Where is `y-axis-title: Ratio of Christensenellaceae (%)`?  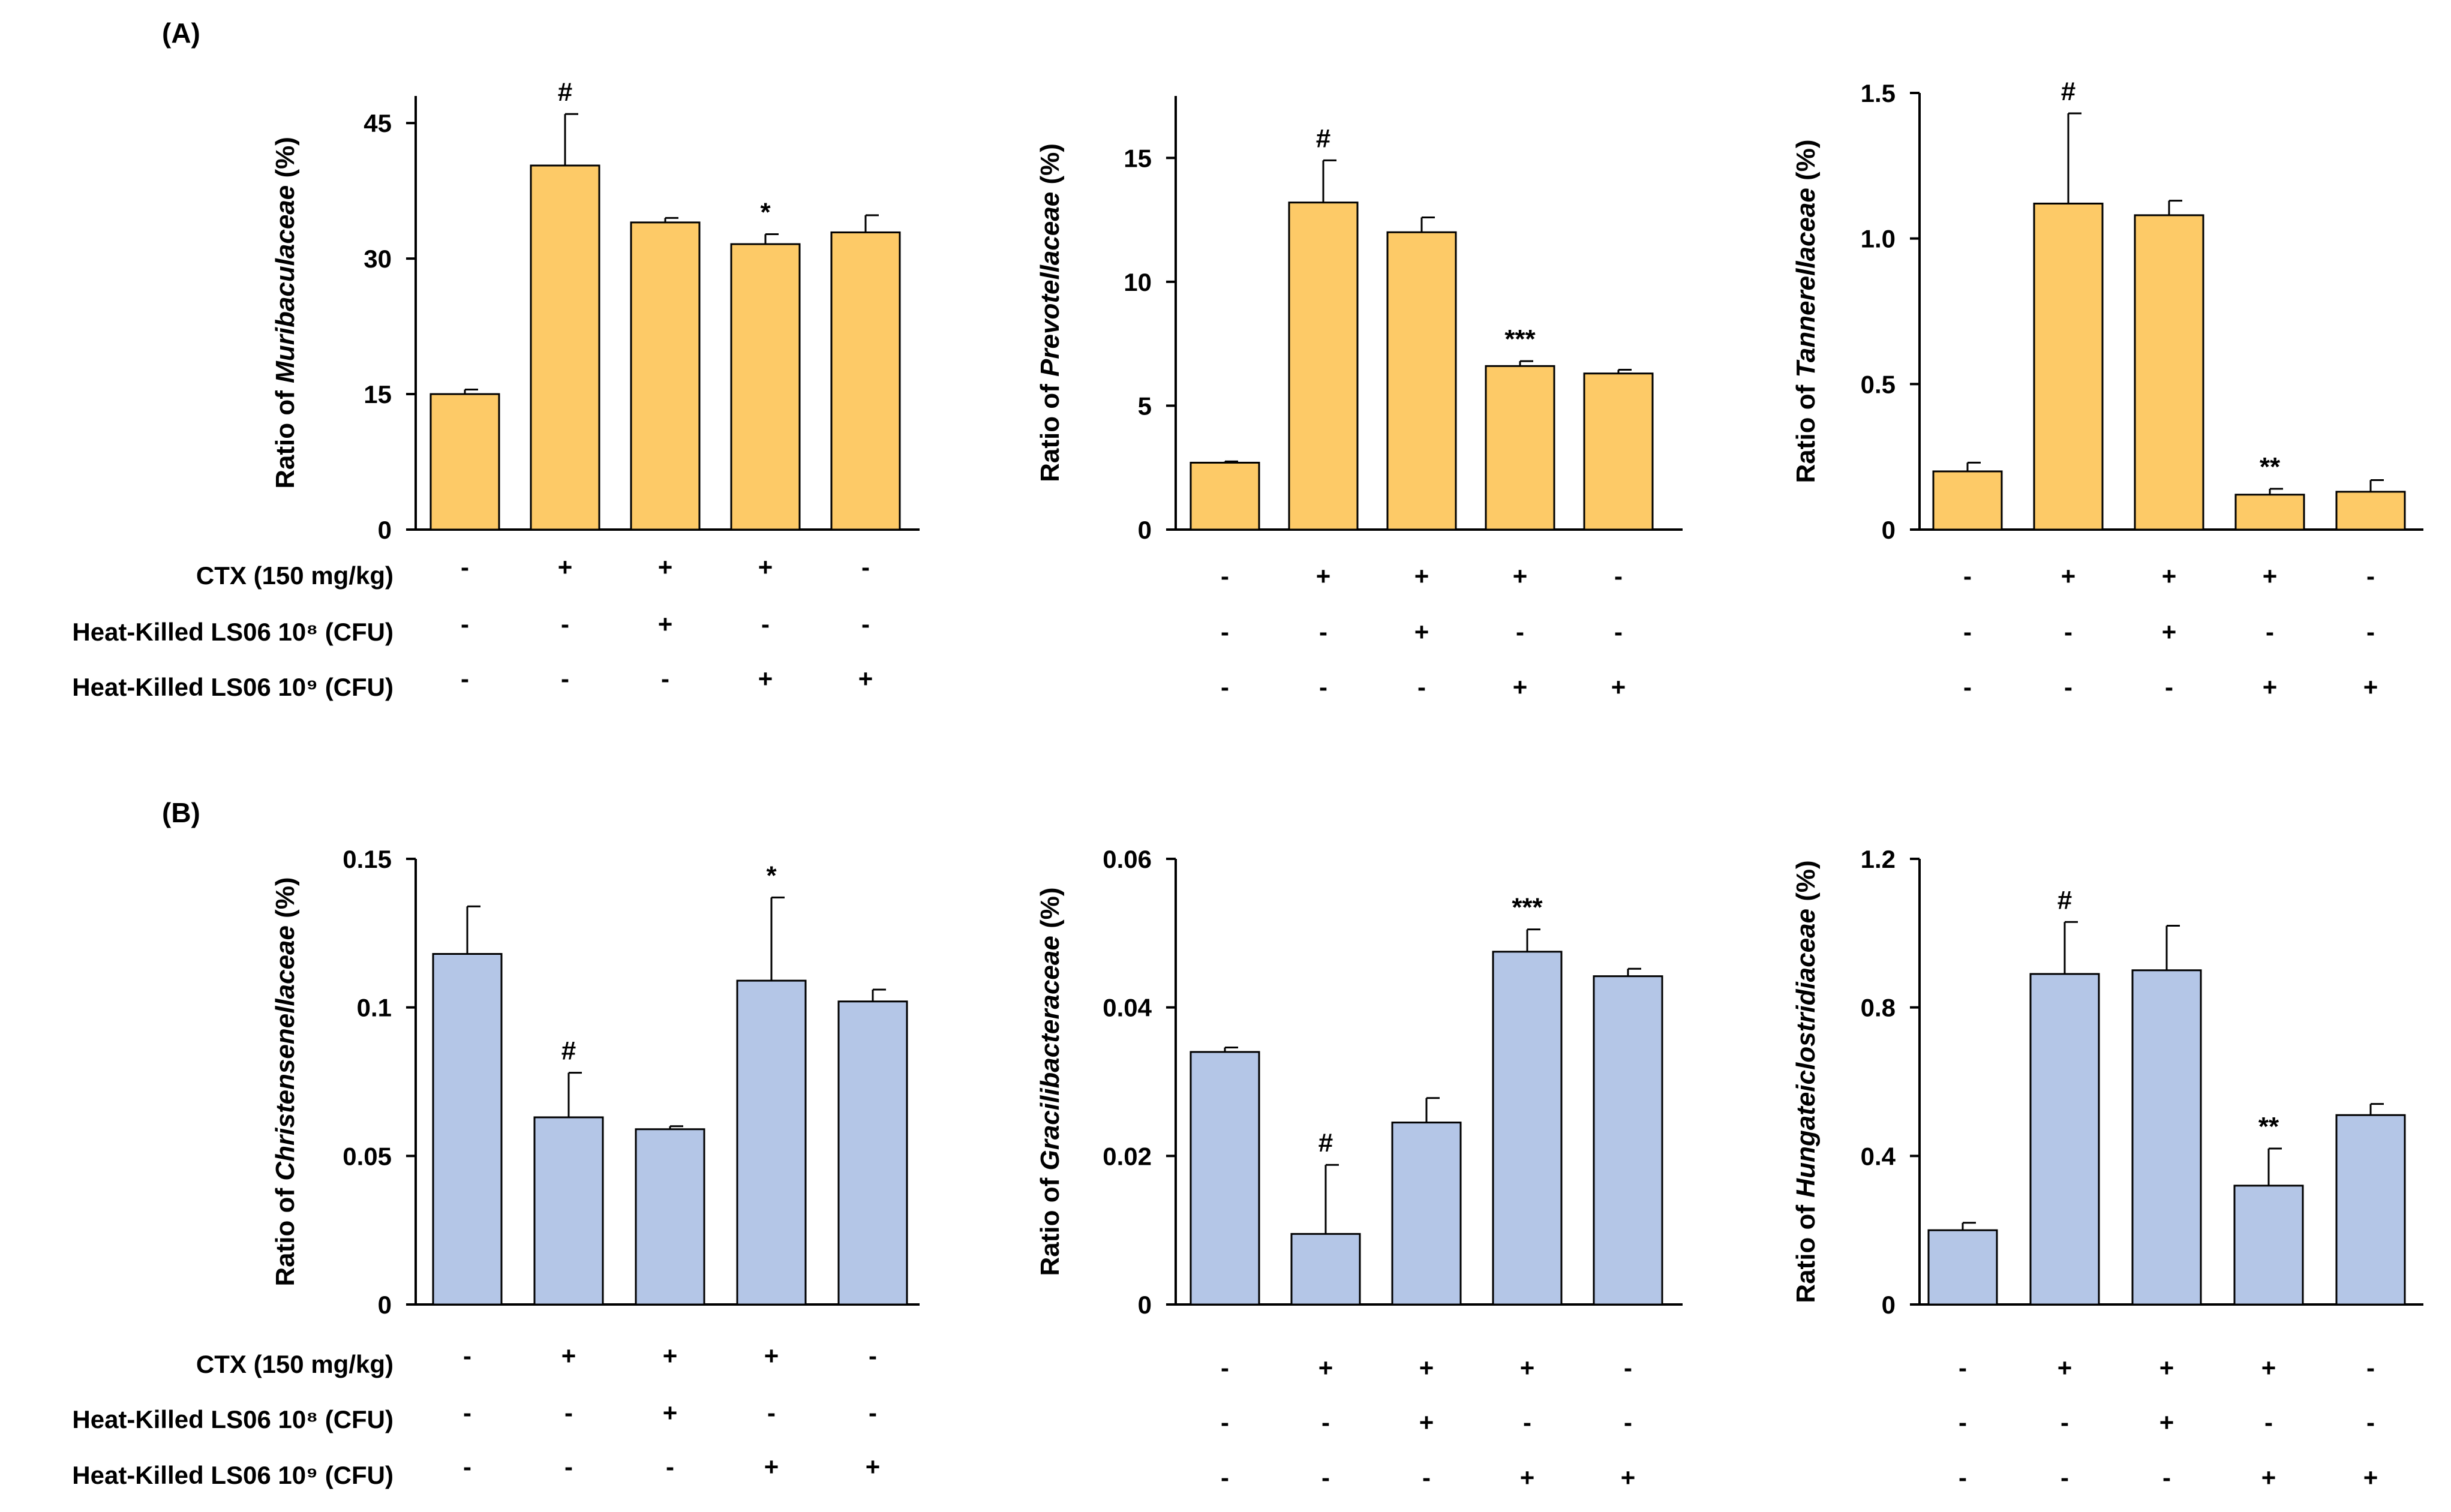
y-axis-title: Ratio of Christensenellaceae (%) is located at coordinates (285, 1081).